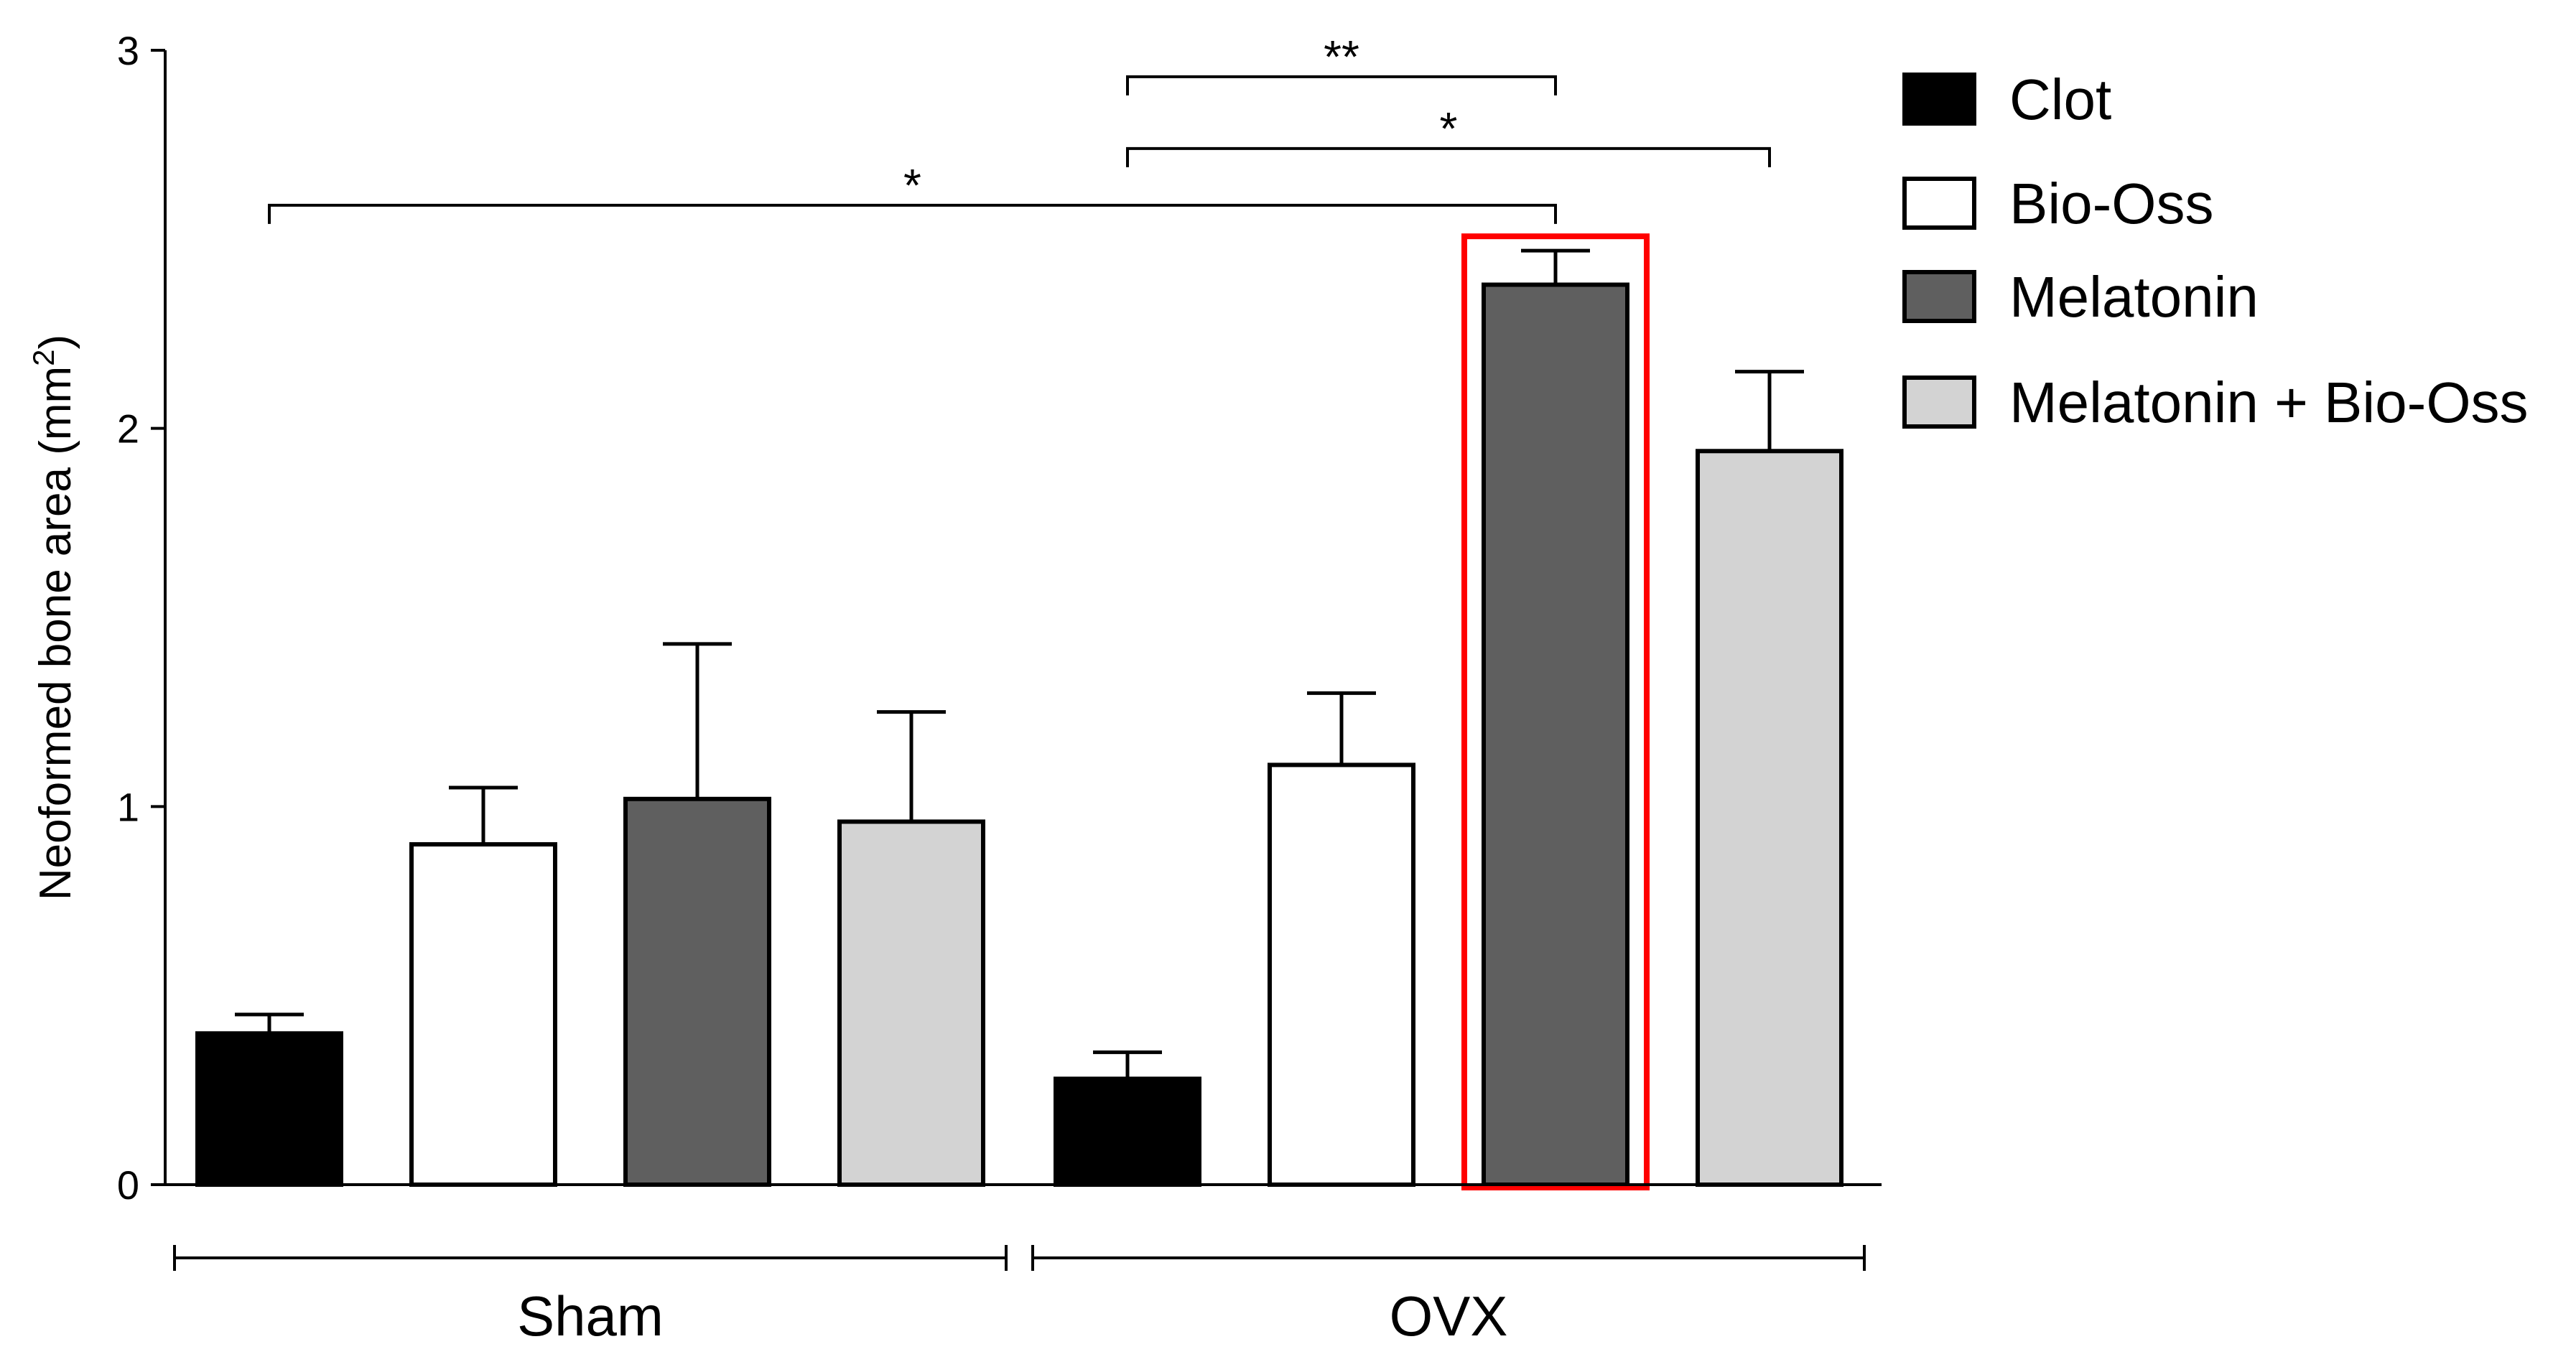 The image size is (2576, 1362). I want to click on legend-label: Melatonin, so click(2134, 297).